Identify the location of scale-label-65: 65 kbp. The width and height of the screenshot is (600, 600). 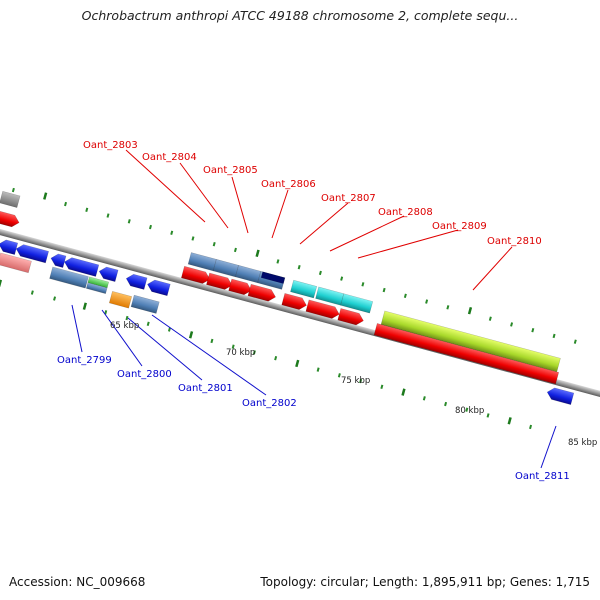
(124, 326).